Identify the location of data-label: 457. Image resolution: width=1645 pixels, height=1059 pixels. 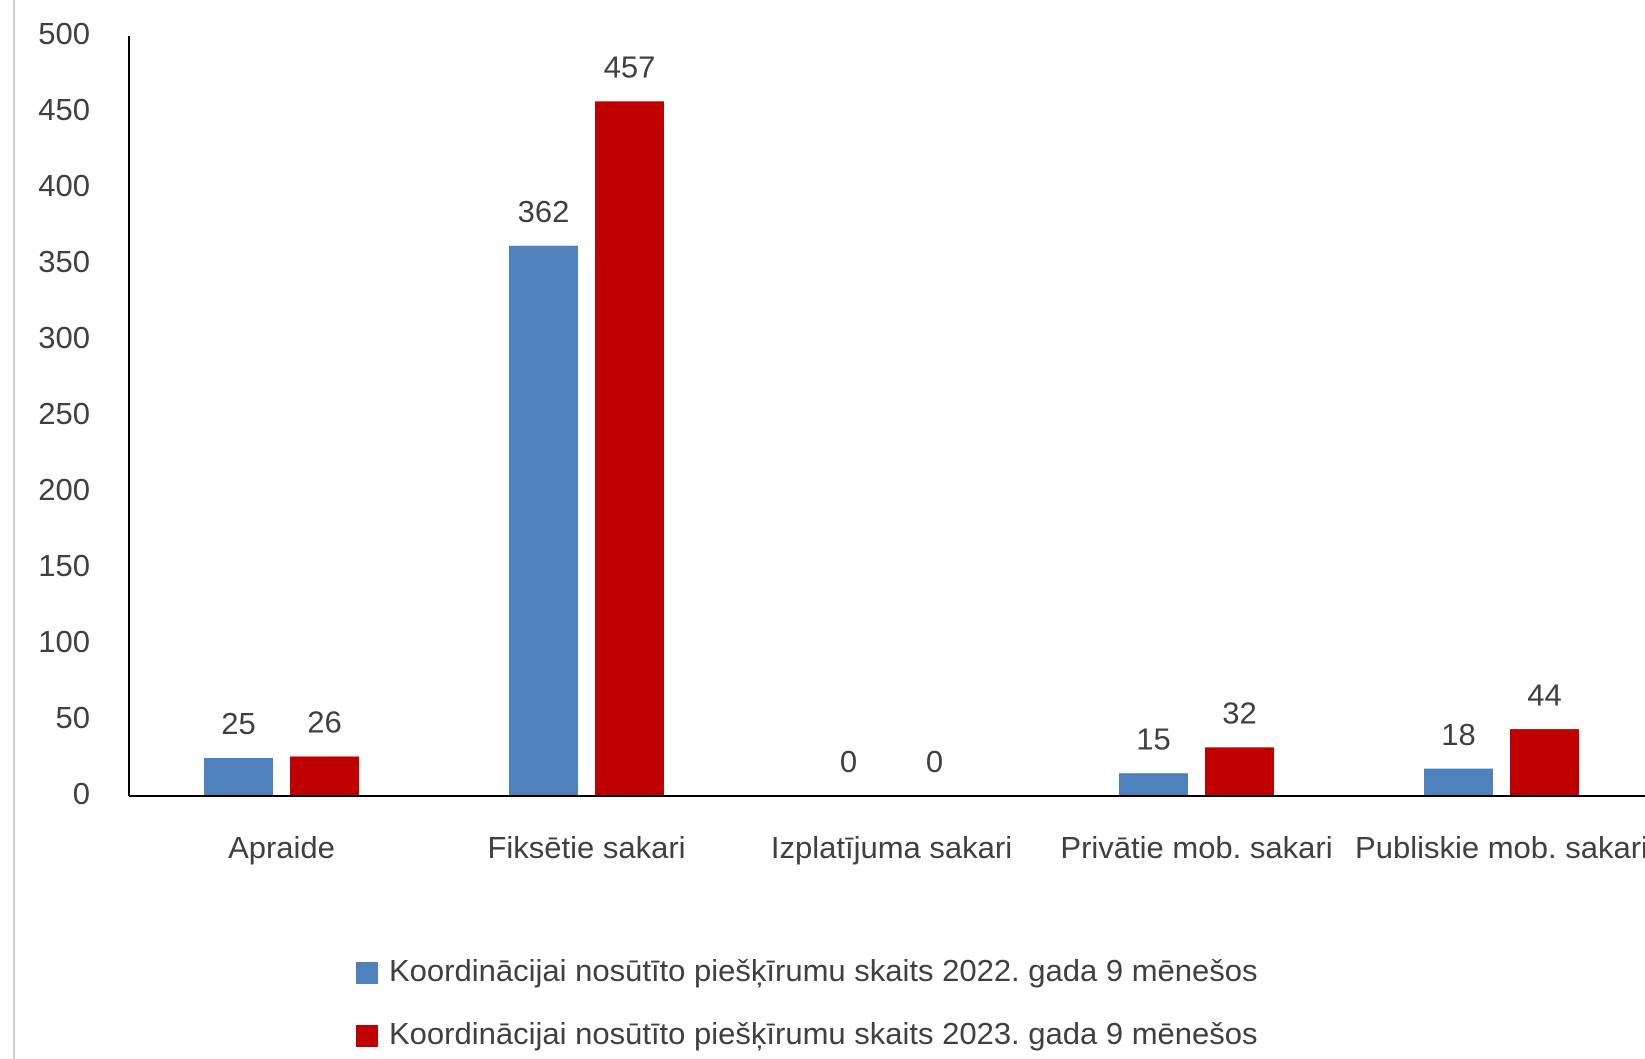
(630, 67).